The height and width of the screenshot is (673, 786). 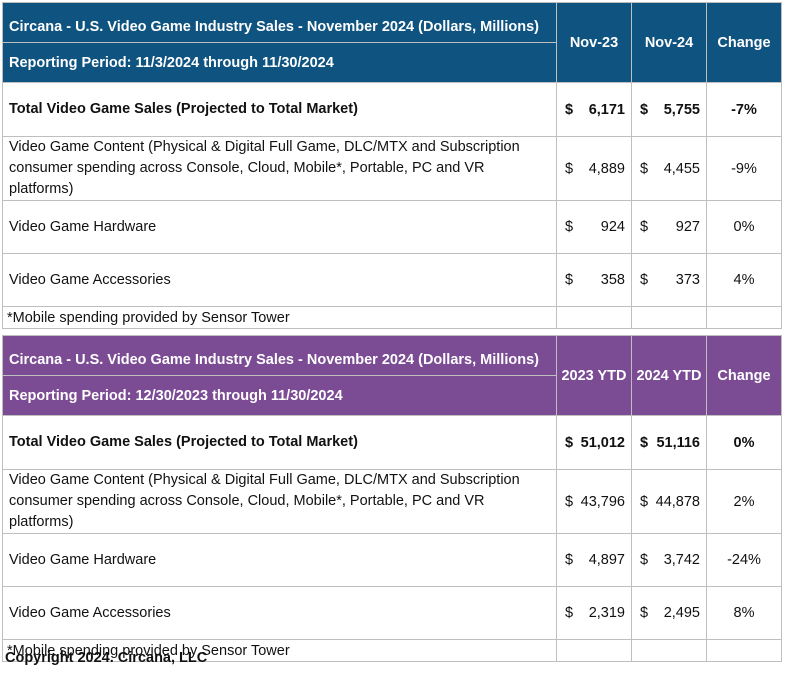 I want to click on table-row: Video Game Hardware $924 $927 0%, so click(x=392, y=227).